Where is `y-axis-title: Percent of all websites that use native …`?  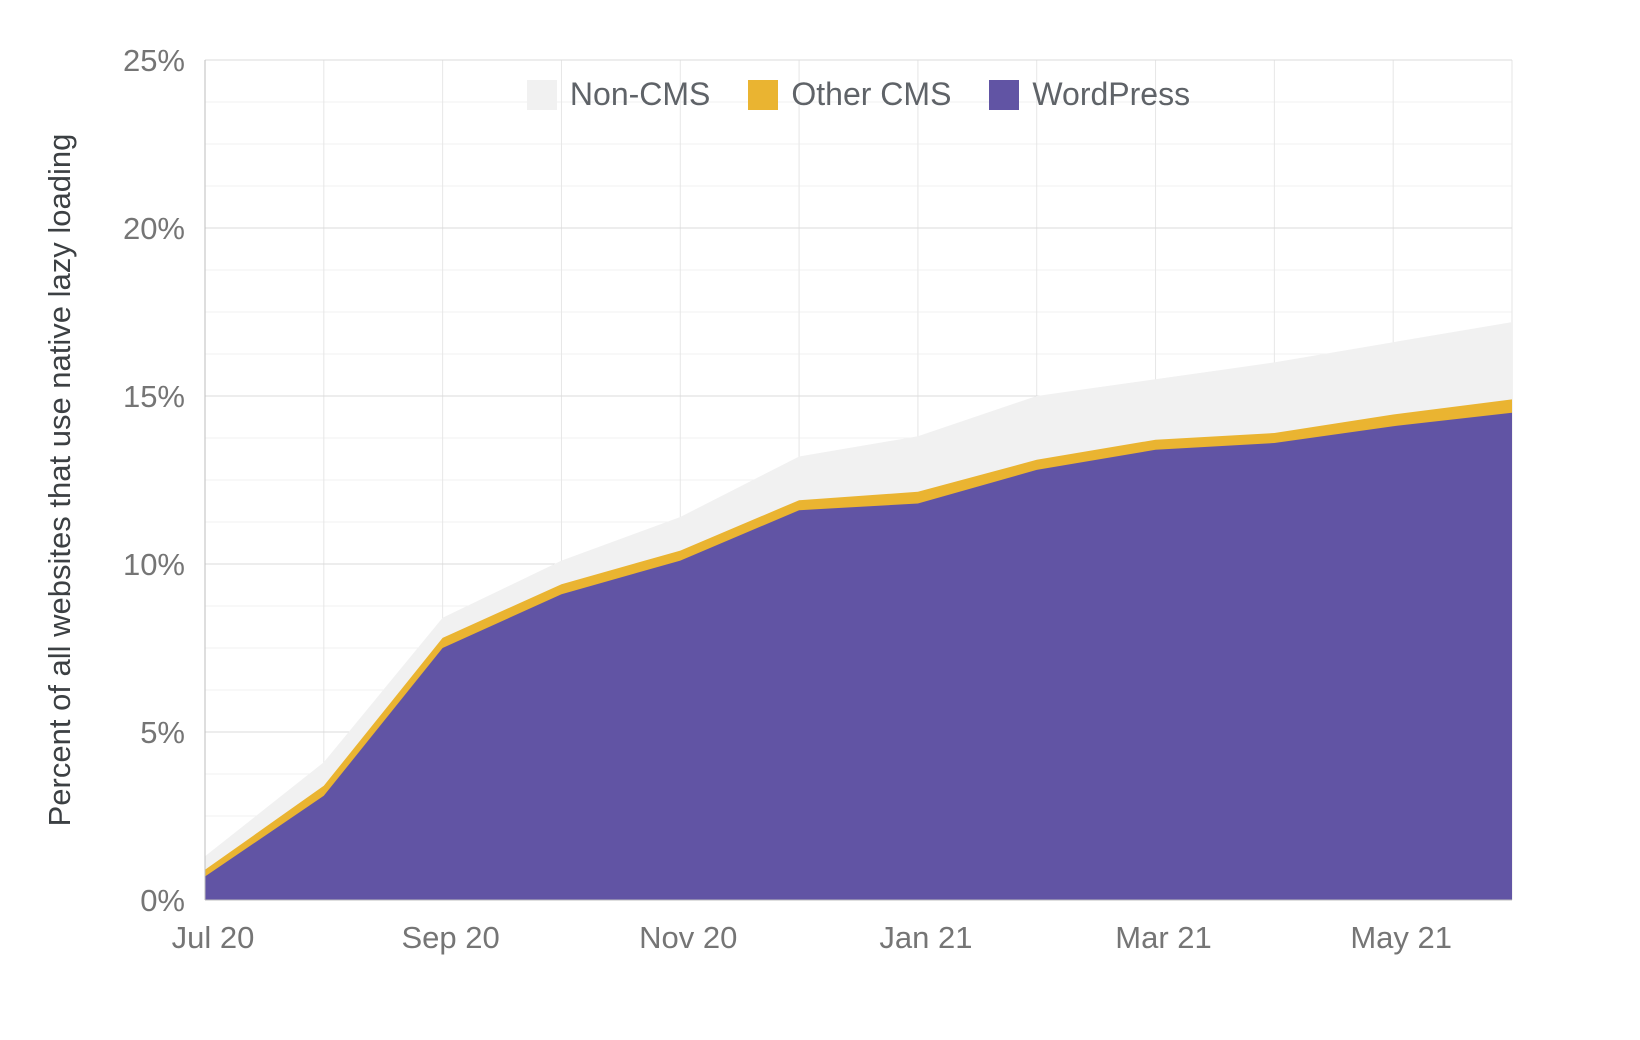
y-axis-title: Percent of all websites that use native … is located at coordinates (59, 480).